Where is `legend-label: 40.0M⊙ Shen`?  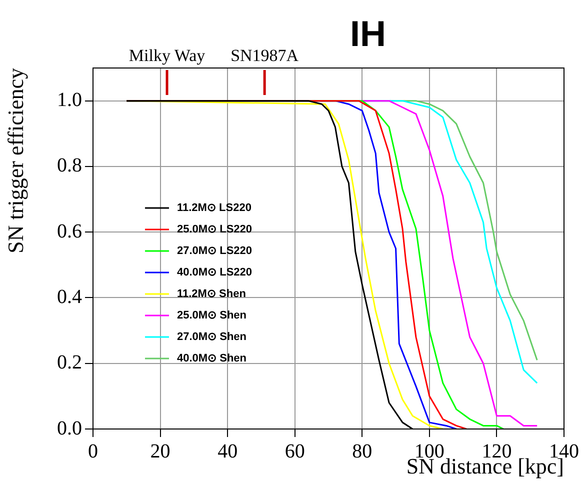 legend-label: 40.0M⊙ Shen is located at coordinates (212, 358).